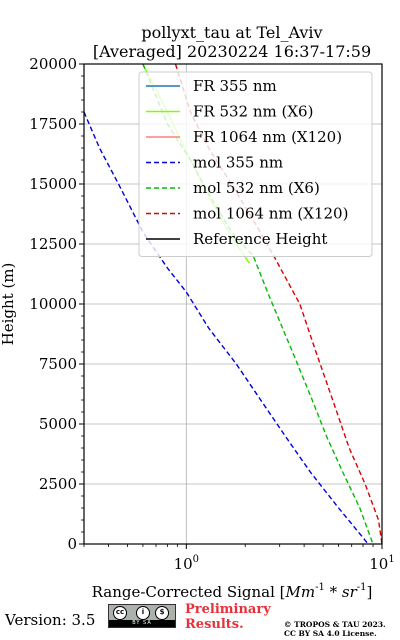 The height and width of the screenshot is (640, 400). Describe the element at coordinates (214, 624) in the screenshot. I see `preliminary-line-2: Results.` at that location.